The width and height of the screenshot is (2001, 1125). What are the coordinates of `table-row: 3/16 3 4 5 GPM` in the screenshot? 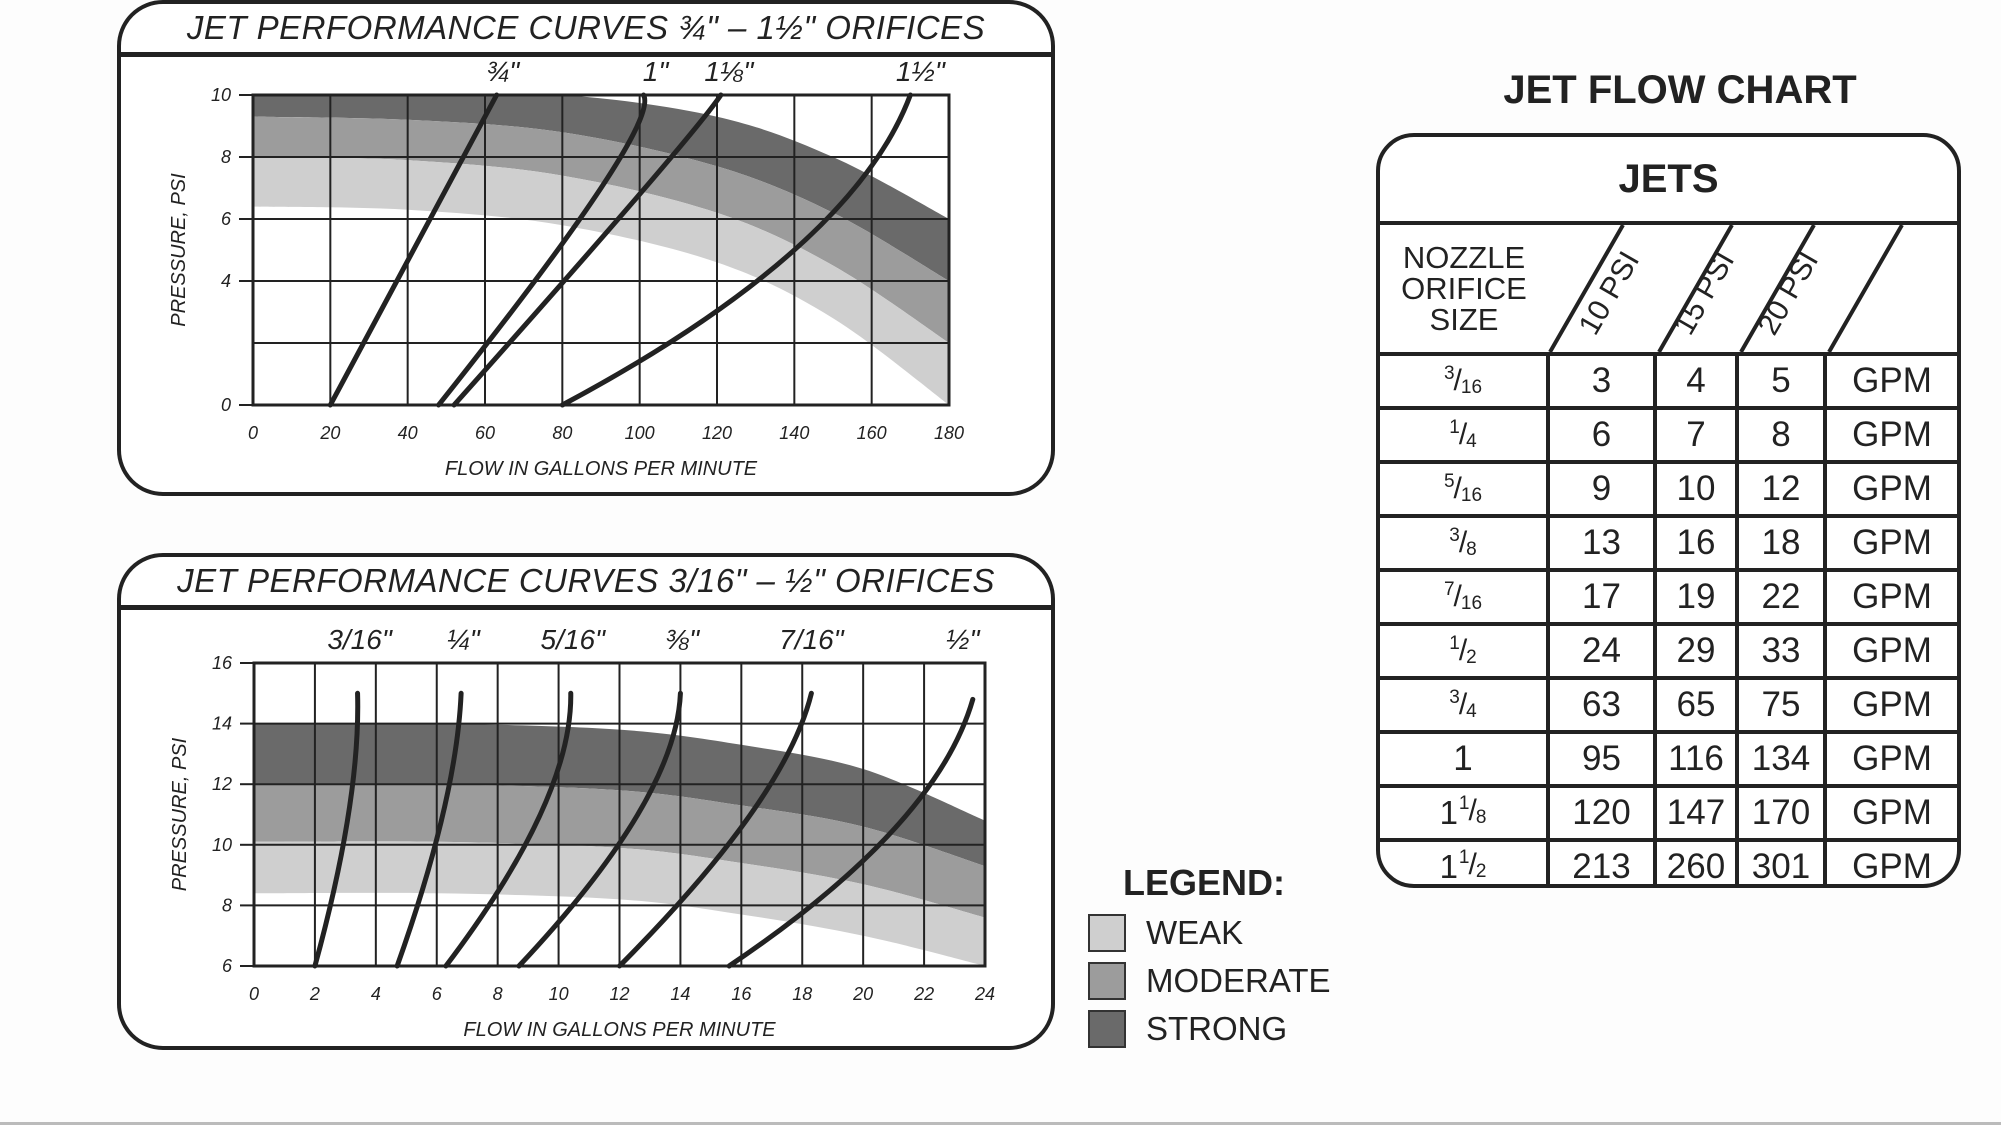 It's located at (1668, 383).